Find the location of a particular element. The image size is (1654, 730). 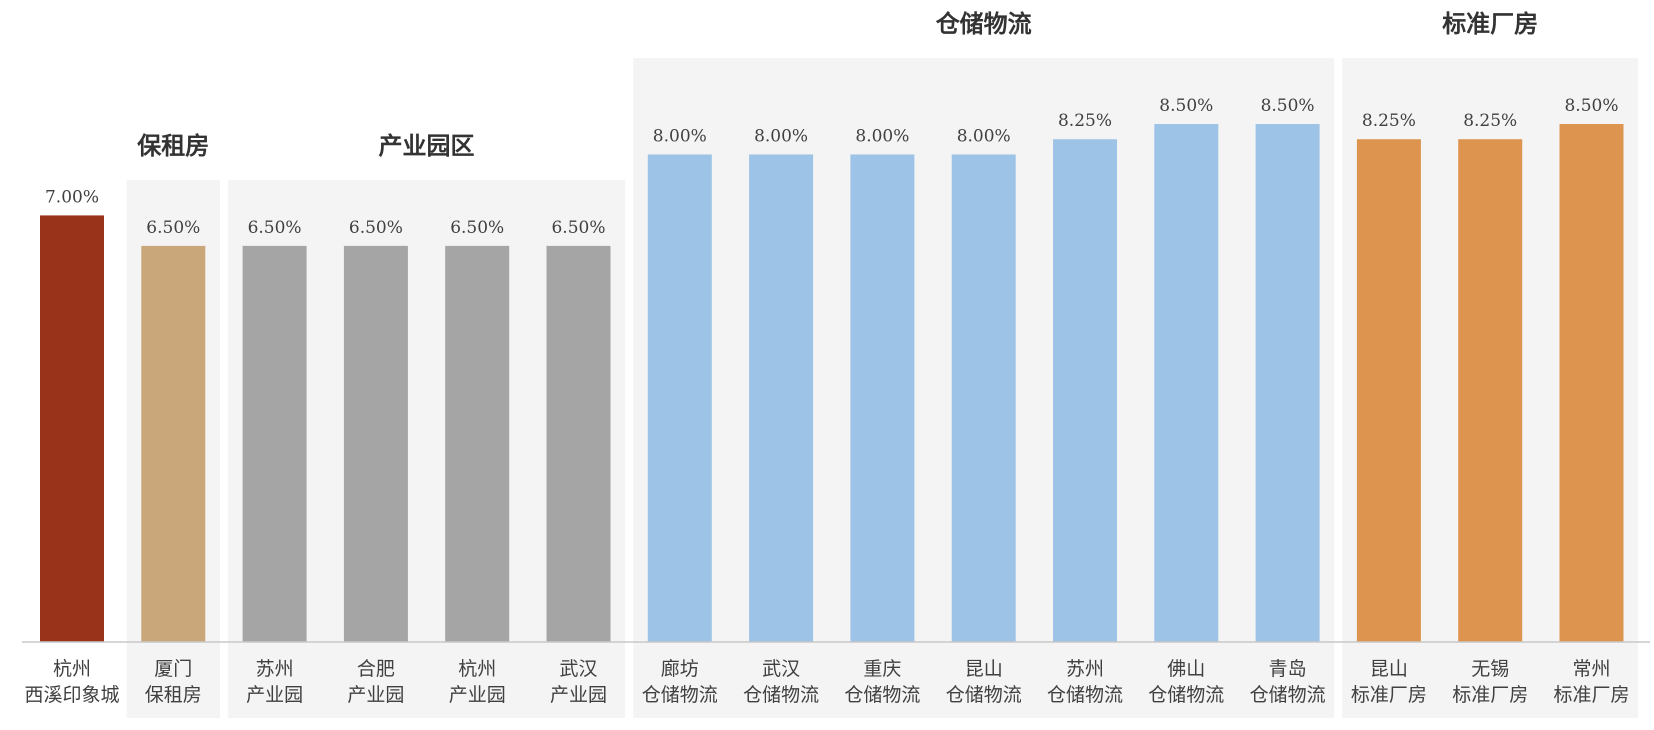

value-label-9: 8.00% is located at coordinates (984, 136).